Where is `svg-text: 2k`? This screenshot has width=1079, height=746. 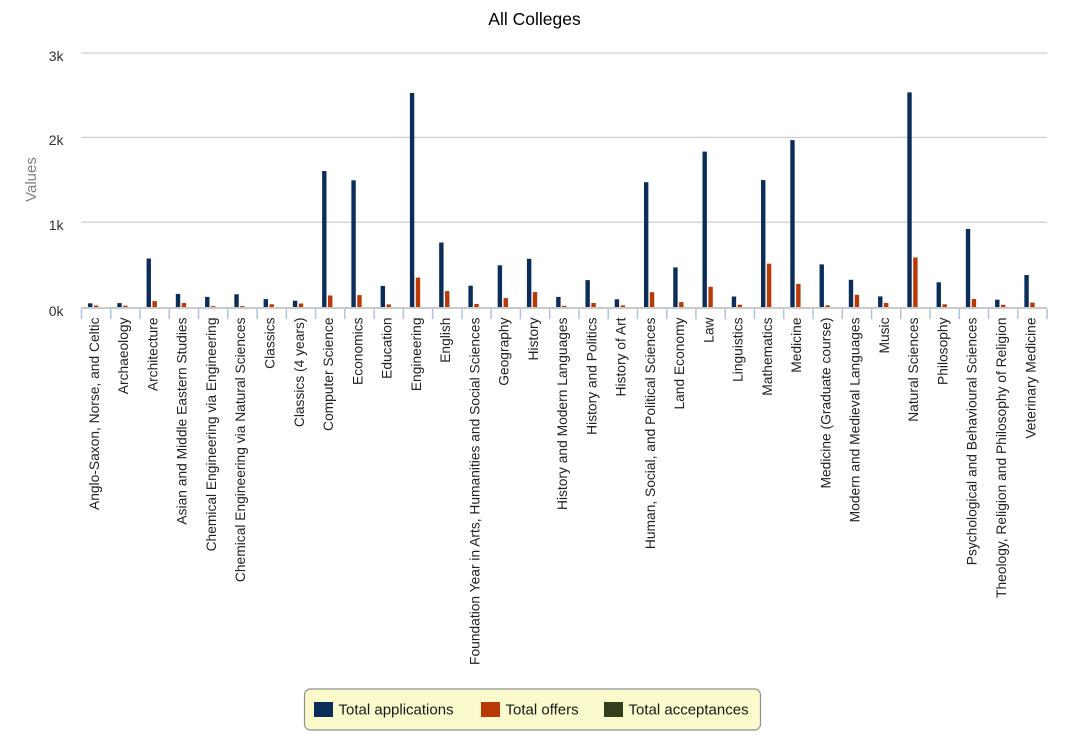
svg-text: 2k is located at coordinates (57, 140).